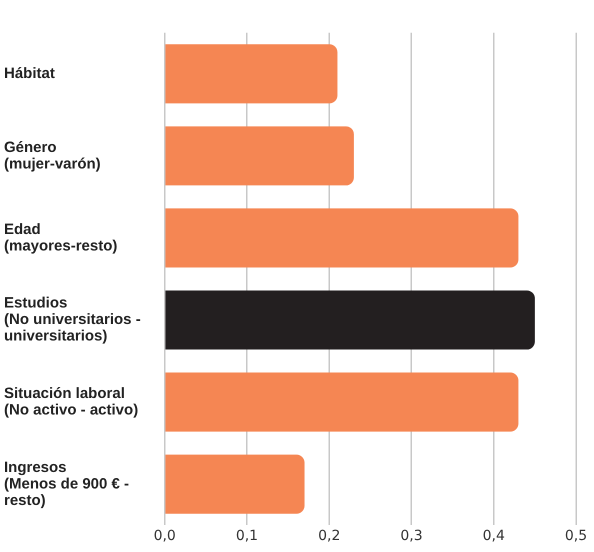 The image size is (594, 552). Describe the element at coordinates (29, 73) in the screenshot. I see `y-tick-label: Hábitat` at that location.